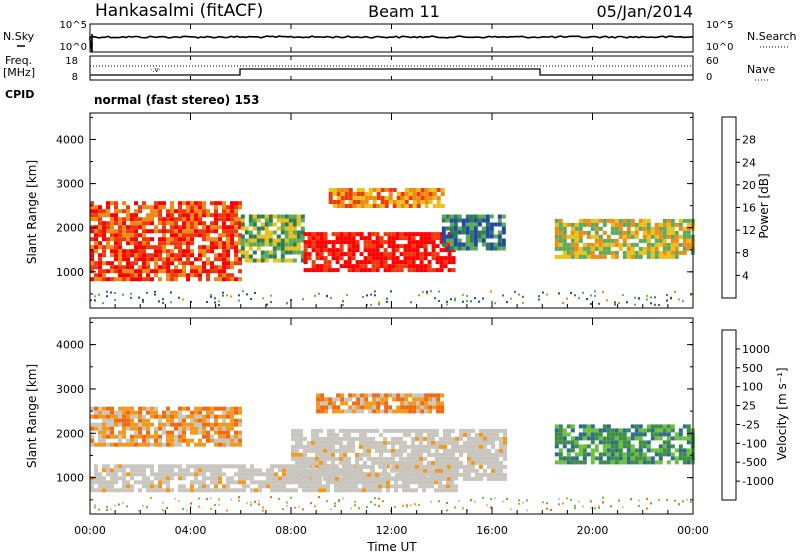 The height and width of the screenshot is (554, 800). What do you see at coordinates (492, 530) in the screenshot?
I see `x-tick-label: 16:00` at bounding box center [492, 530].